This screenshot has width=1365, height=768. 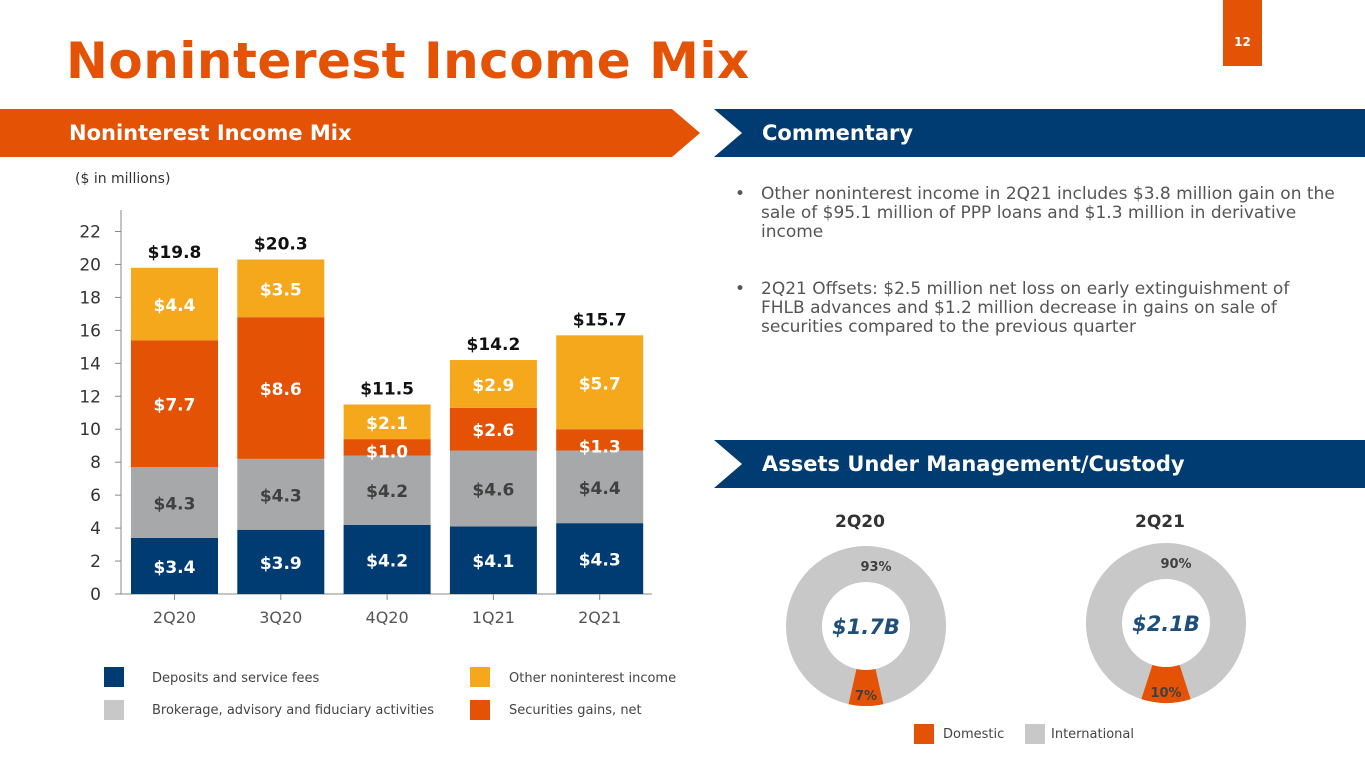 I want to click on total-label: $14.2, so click(x=494, y=345).